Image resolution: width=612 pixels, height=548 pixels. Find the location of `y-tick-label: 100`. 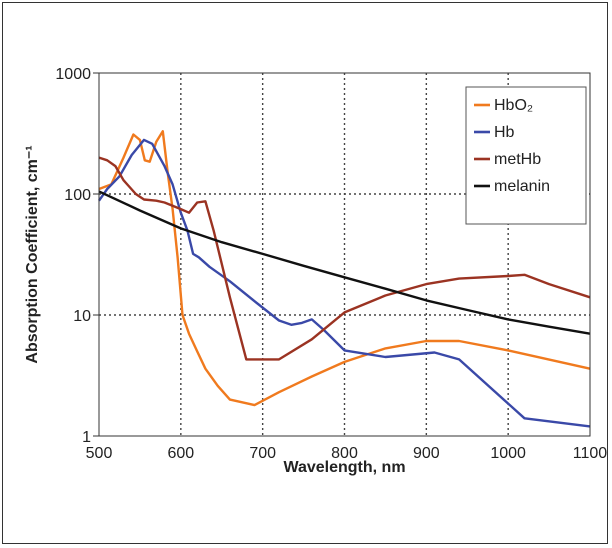

y-tick-label: 100 is located at coordinates (77, 195).